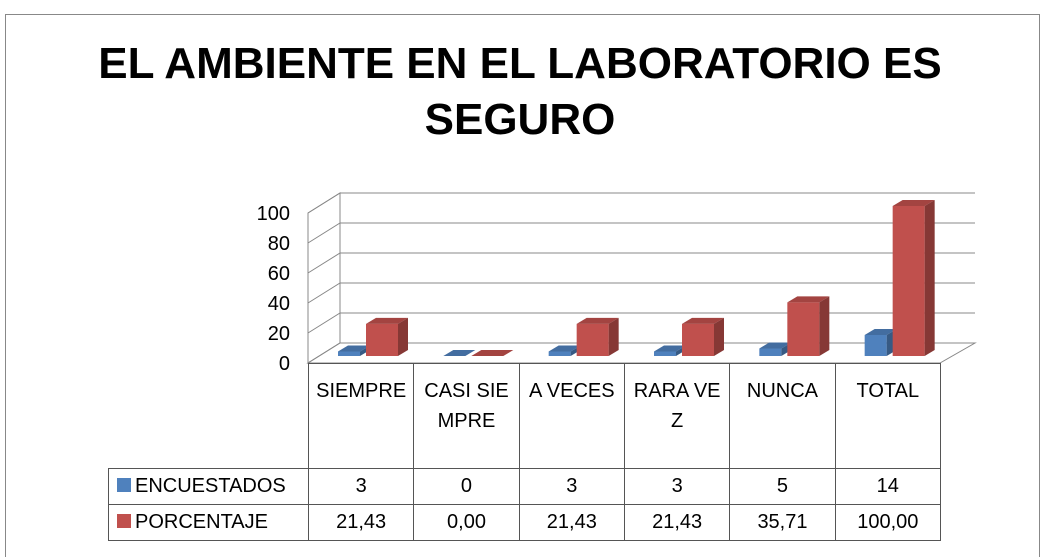  I want to click on table-value: 5, so click(782, 486).